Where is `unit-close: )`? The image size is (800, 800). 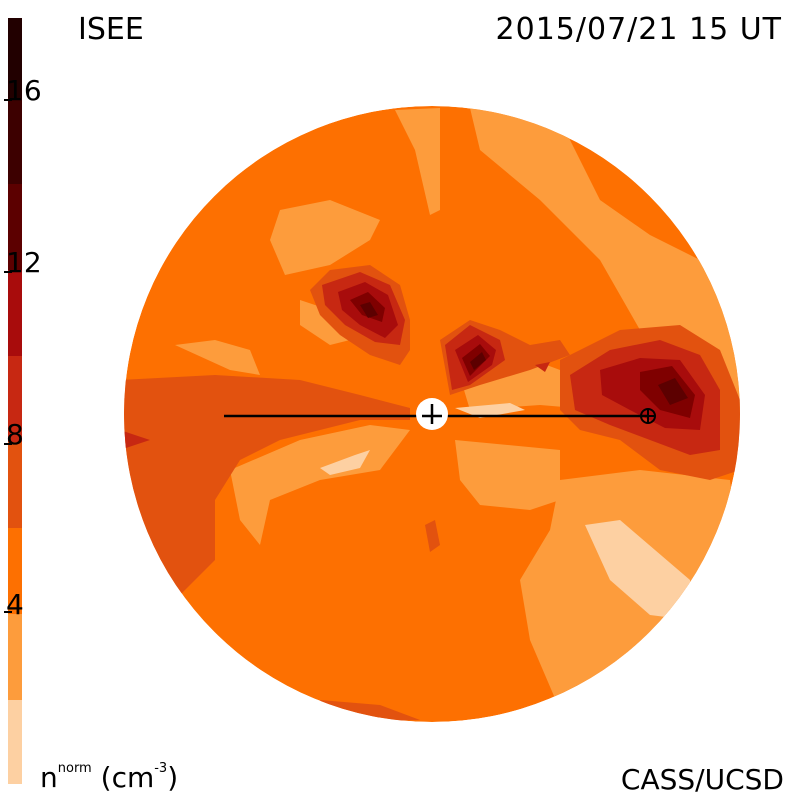
unit-close: ) is located at coordinates (173, 777).